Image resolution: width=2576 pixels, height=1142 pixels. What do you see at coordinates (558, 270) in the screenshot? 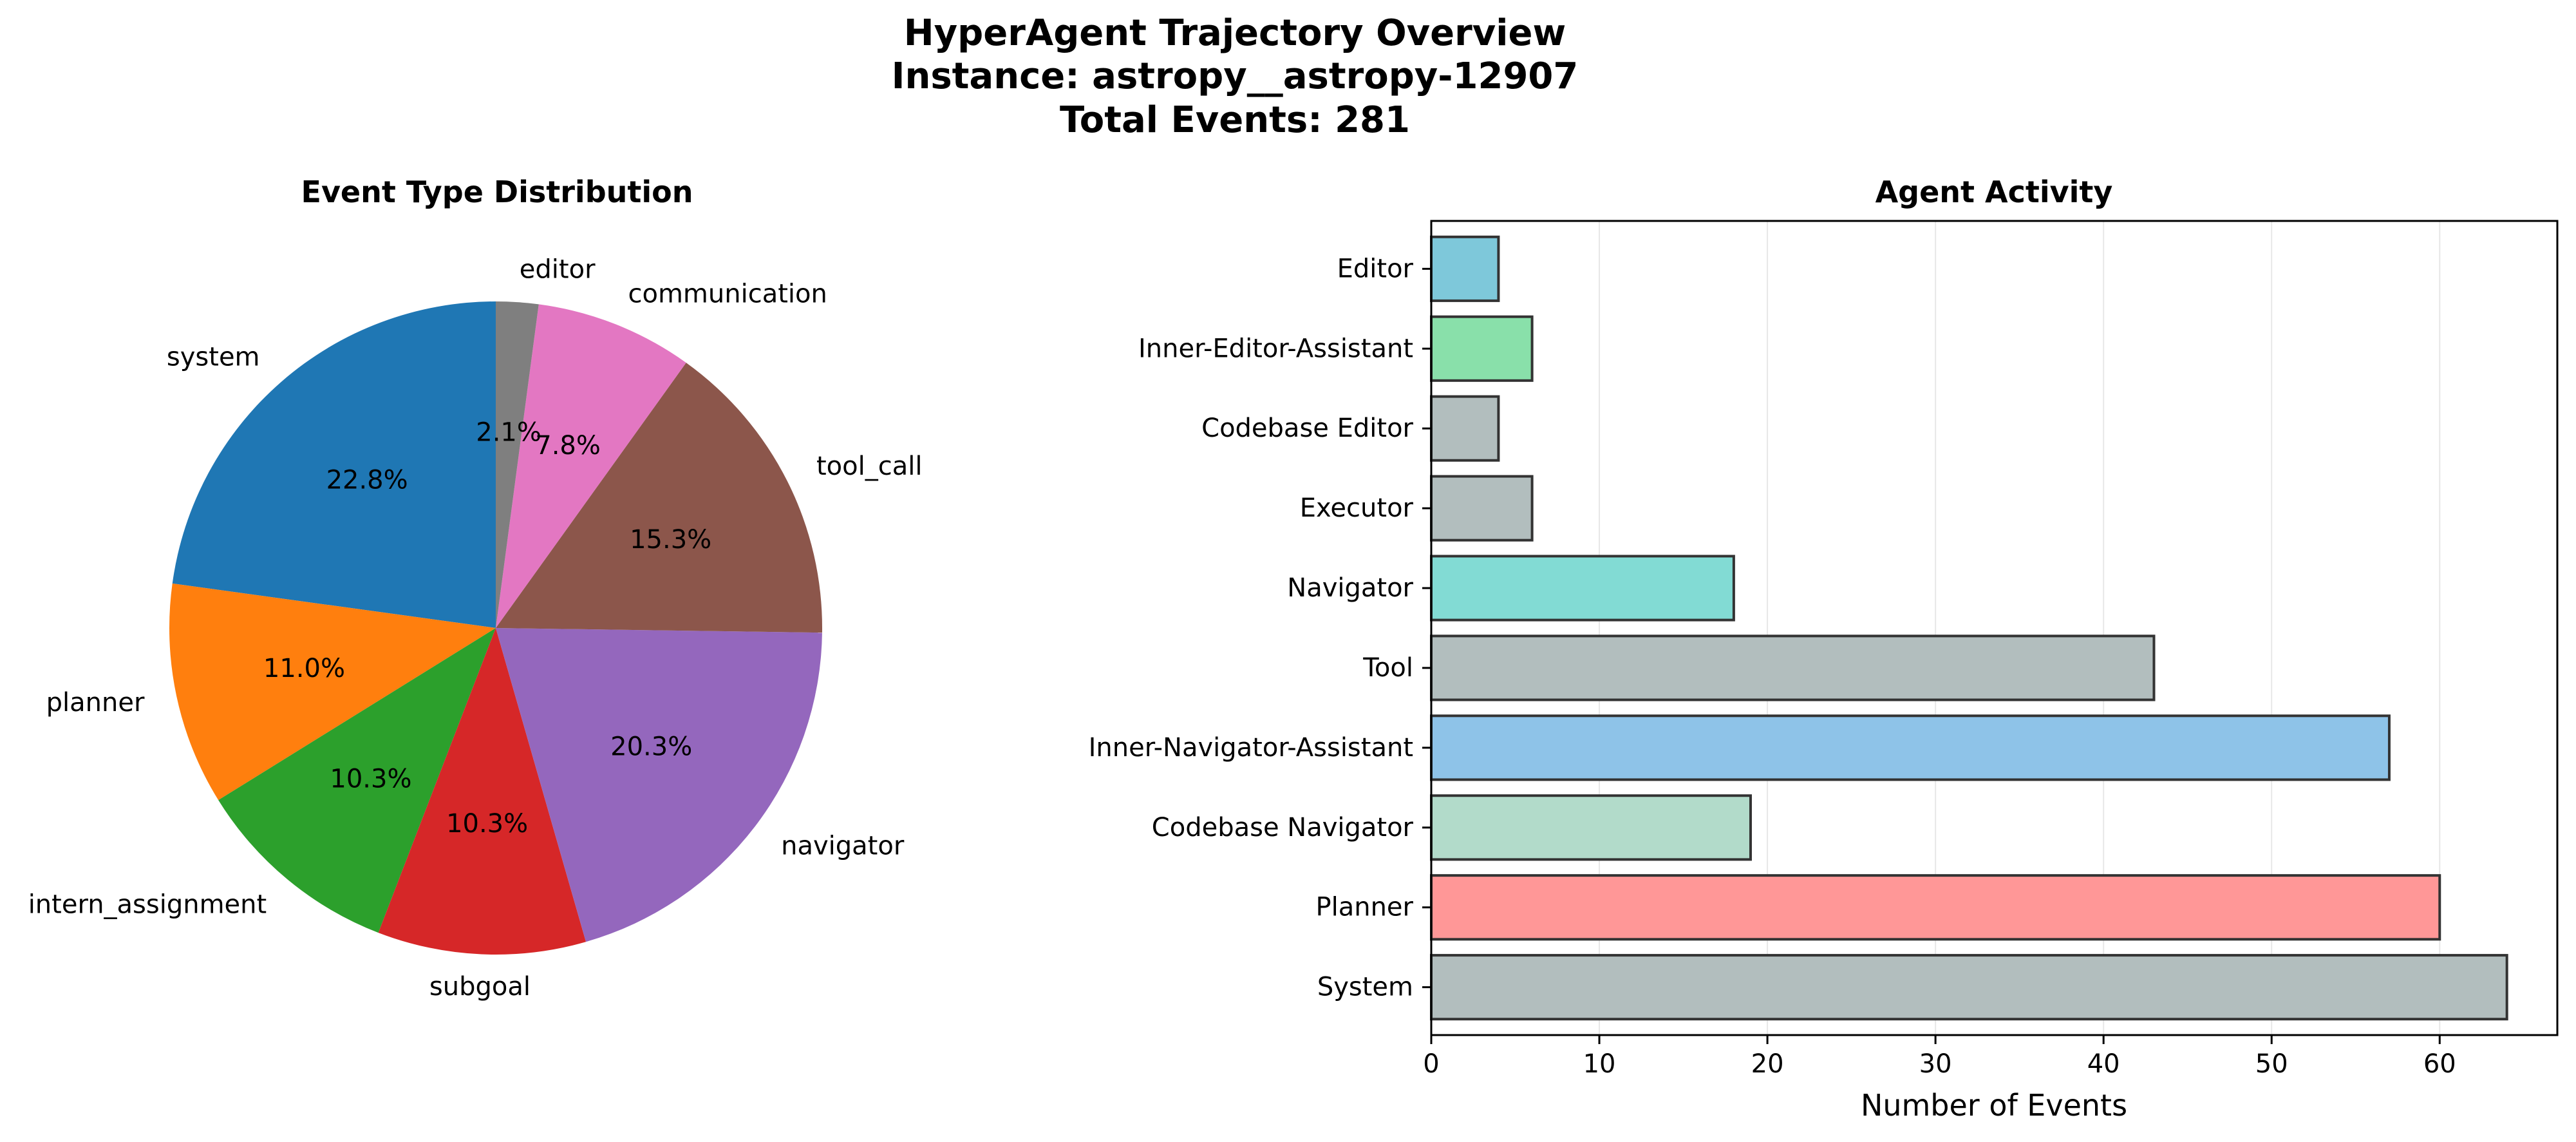
I see `pie-label-editor: editor` at bounding box center [558, 270].